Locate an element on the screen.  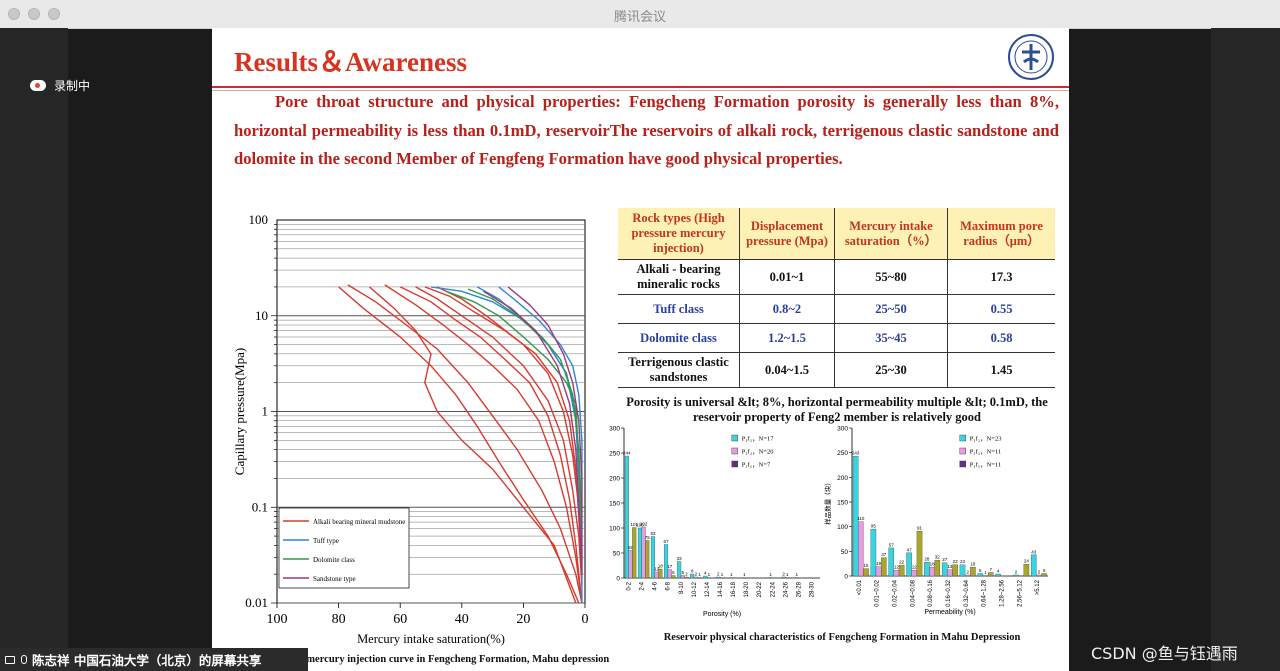
zoom-window-button is located at coordinates (54, 14).